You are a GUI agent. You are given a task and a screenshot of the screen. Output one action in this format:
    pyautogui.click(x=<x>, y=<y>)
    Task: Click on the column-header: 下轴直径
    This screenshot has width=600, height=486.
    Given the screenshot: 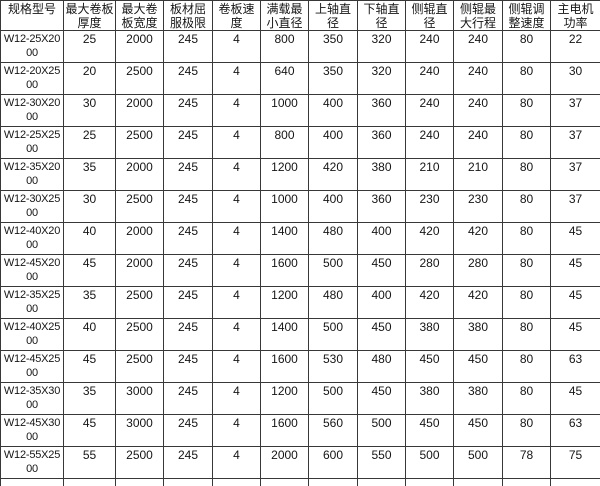 What is the action you would take?
    pyautogui.click(x=381, y=15)
    